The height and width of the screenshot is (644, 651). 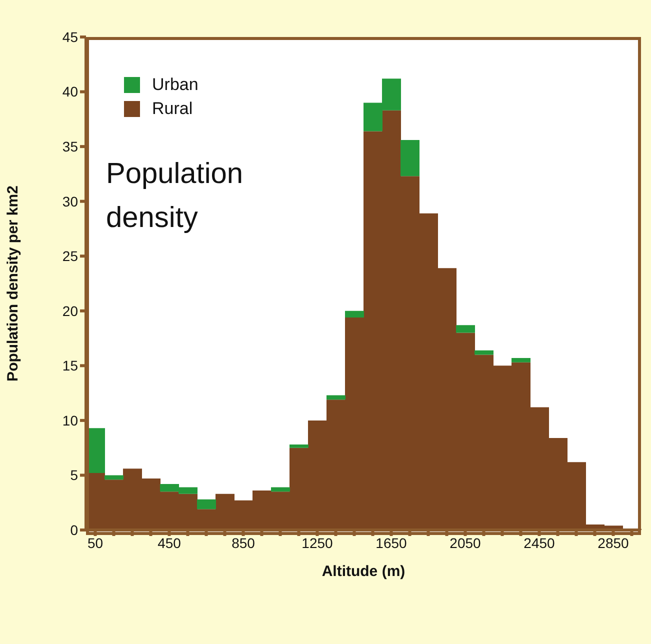 I want to click on x-tick-label: 2050, so click(x=466, y=542).